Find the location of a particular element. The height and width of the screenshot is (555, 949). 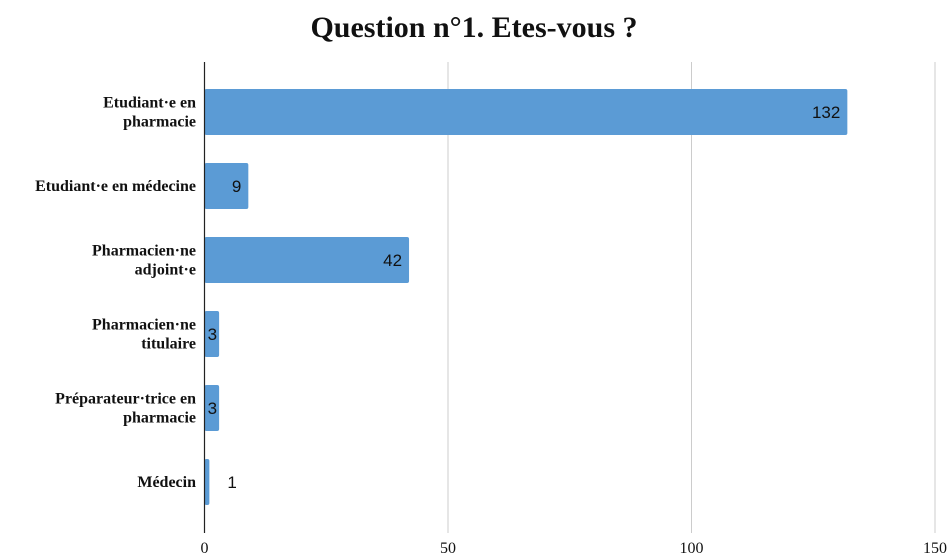

data-label: 1 is located at coordinates (231, 482).